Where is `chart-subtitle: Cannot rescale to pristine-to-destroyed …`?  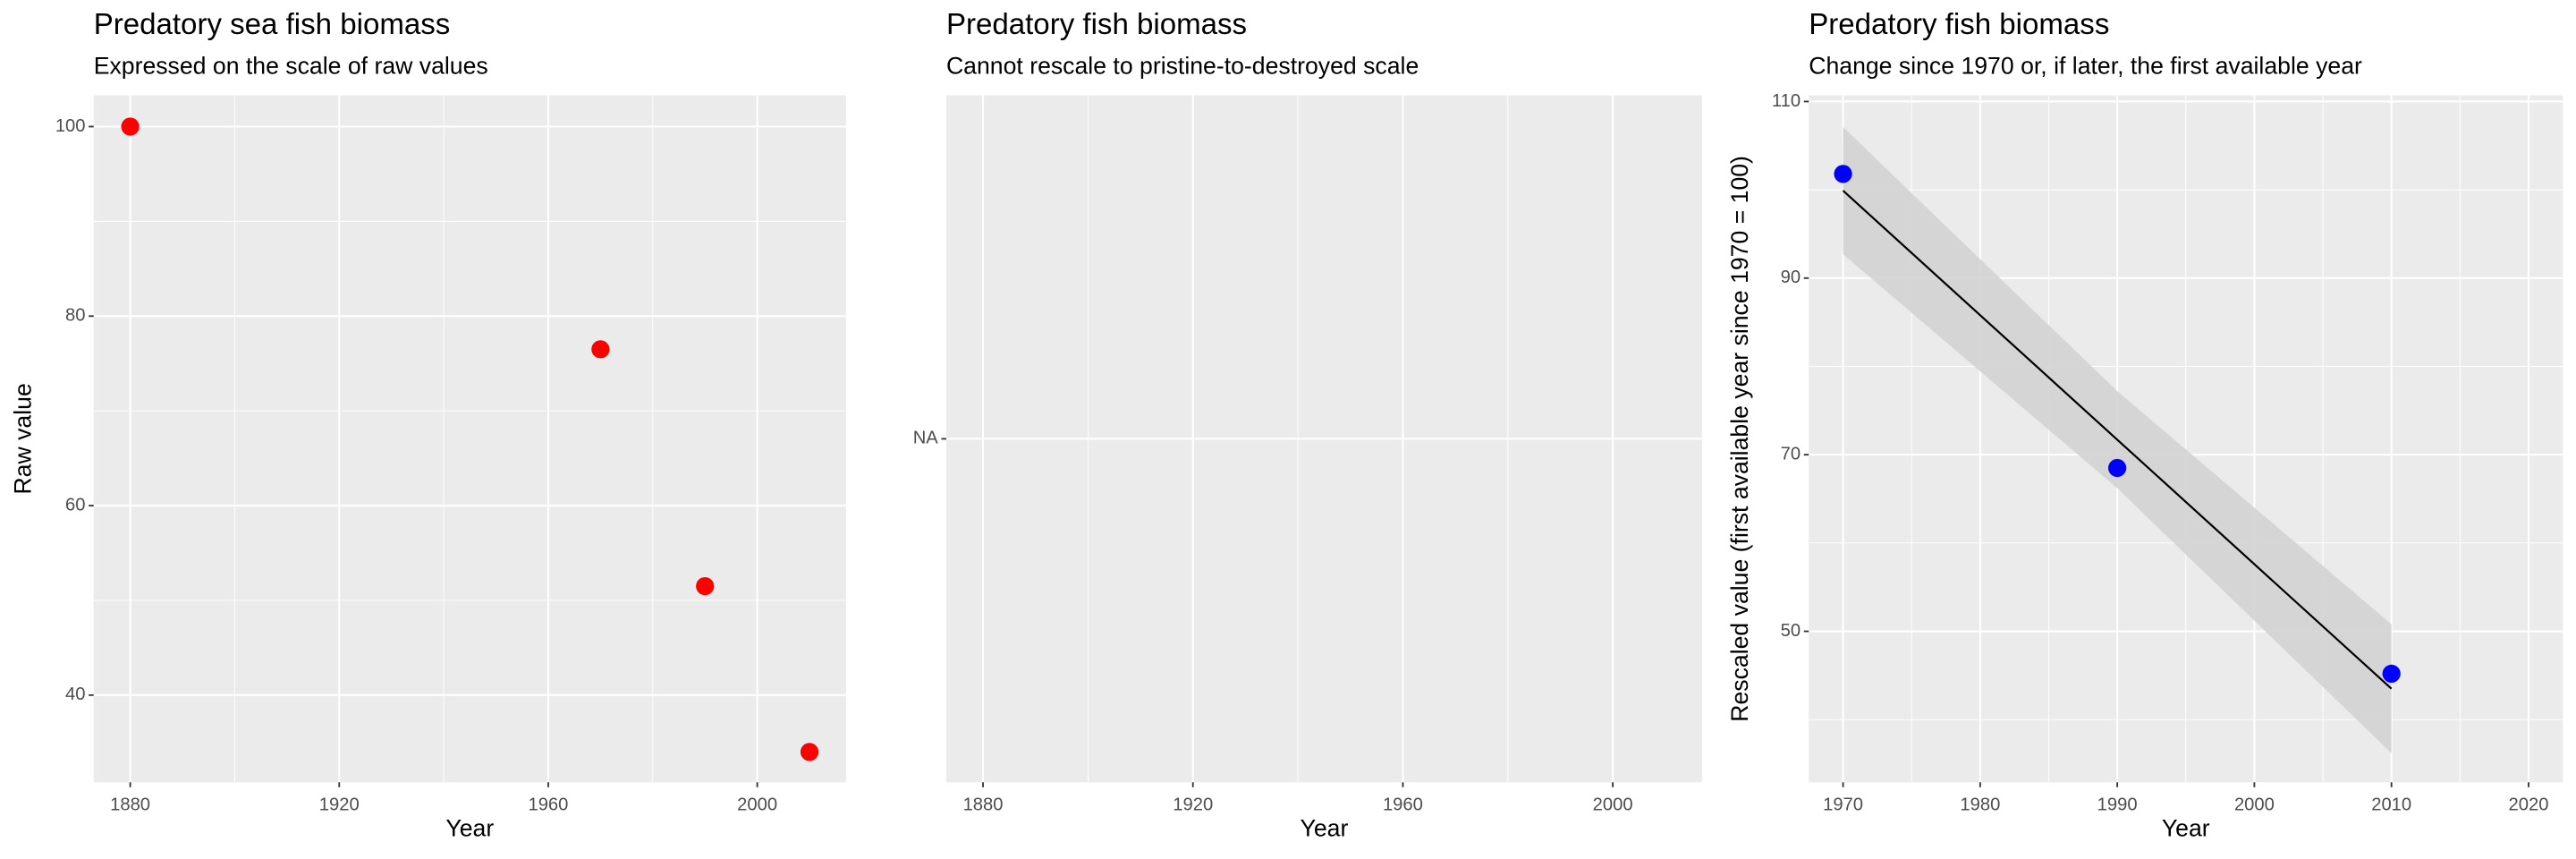
chart-subtitle: Cannot rescale to pristine-to-destroyed … is located at coordinates (1182, 65).